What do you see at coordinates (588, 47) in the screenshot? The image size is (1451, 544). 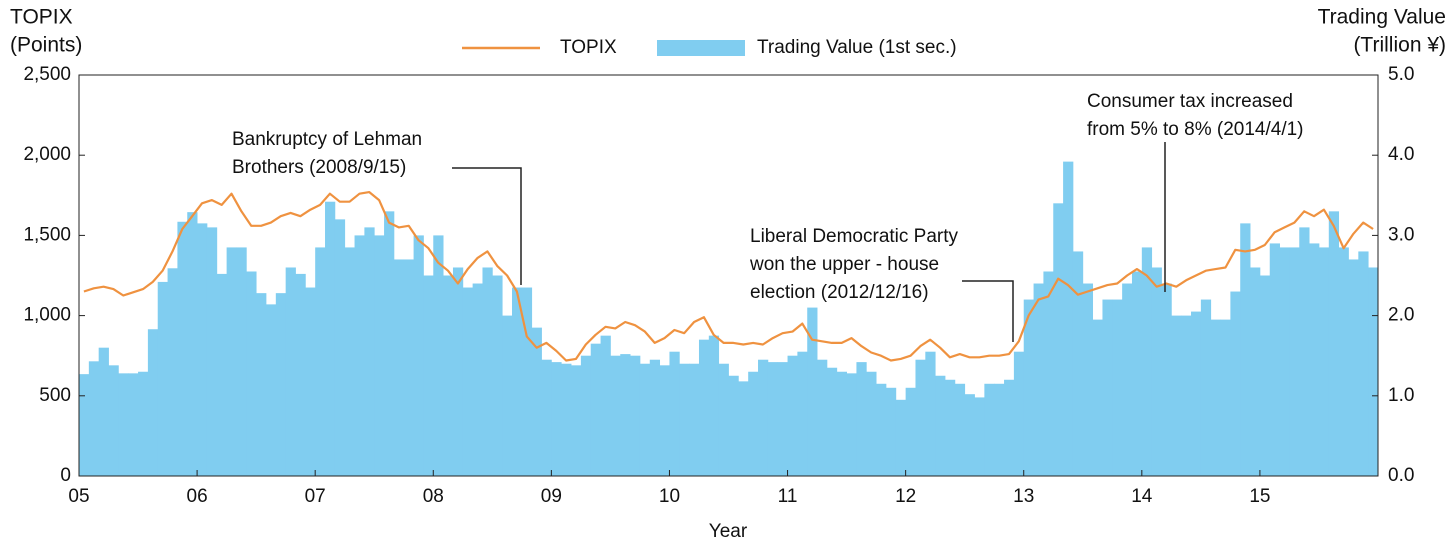 I see `legend-label: TOPIX` at bounding box center [588, 47].